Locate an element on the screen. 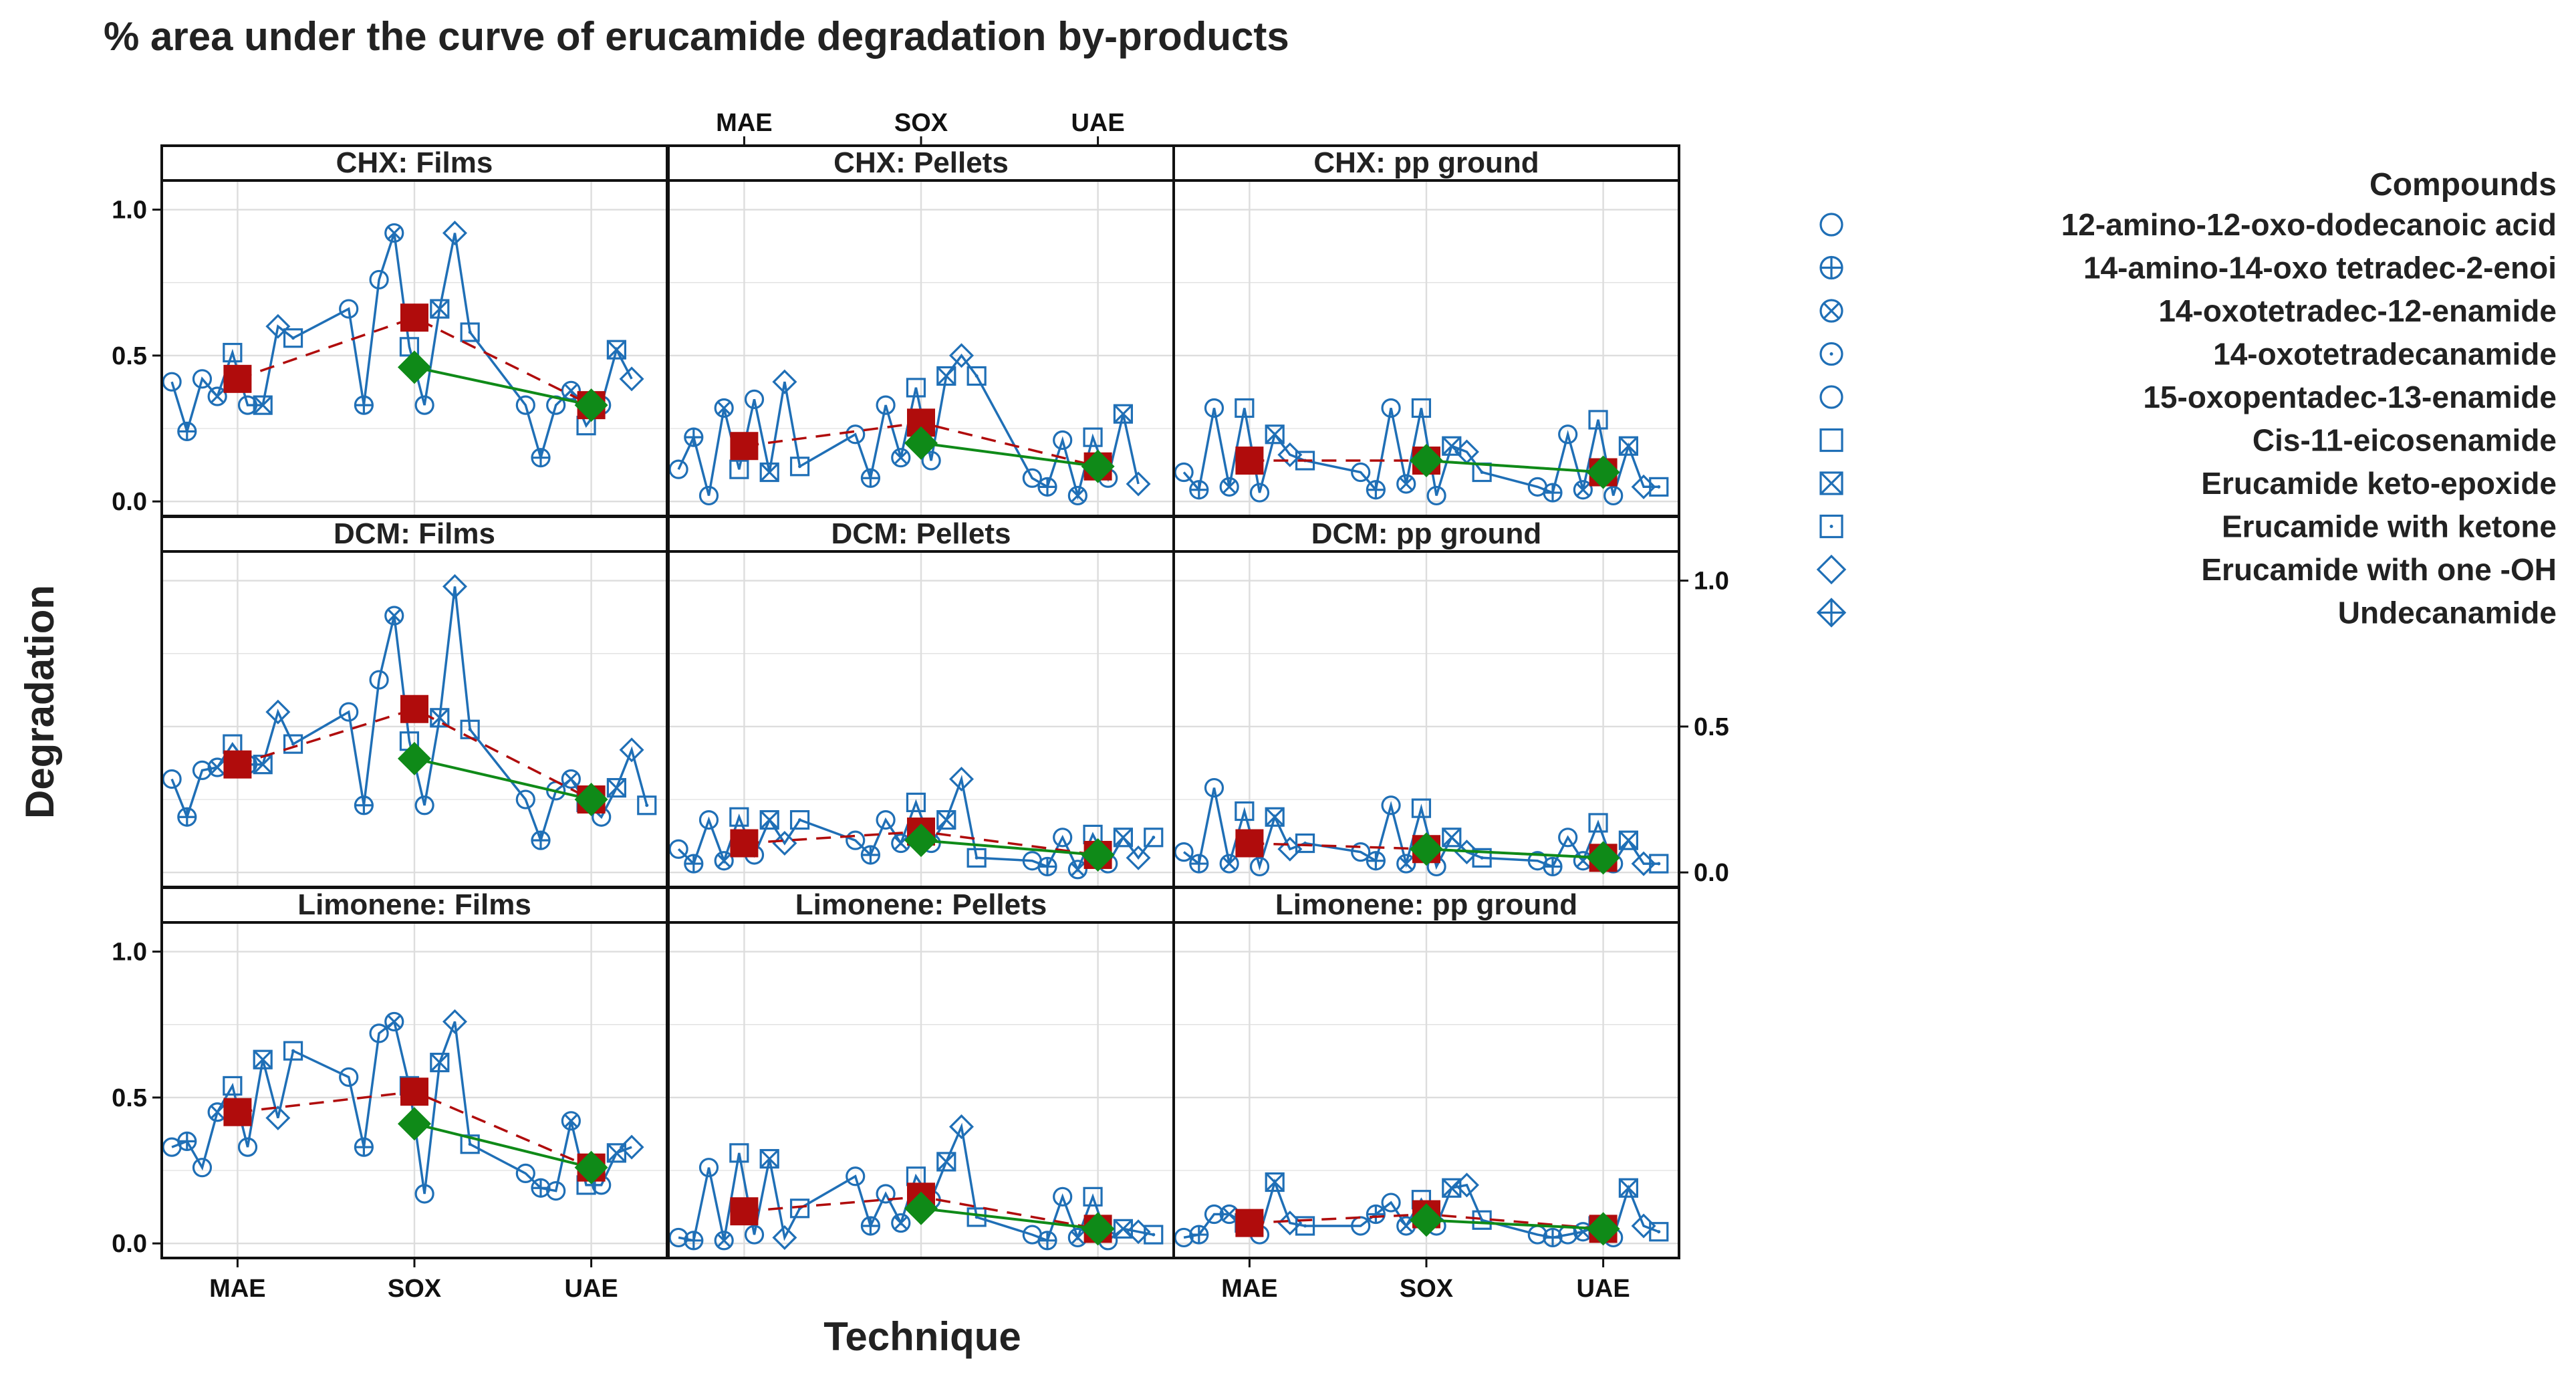  legend-item: 15-oxopentadec-13-enamide is located at coordinates (2350, 397).